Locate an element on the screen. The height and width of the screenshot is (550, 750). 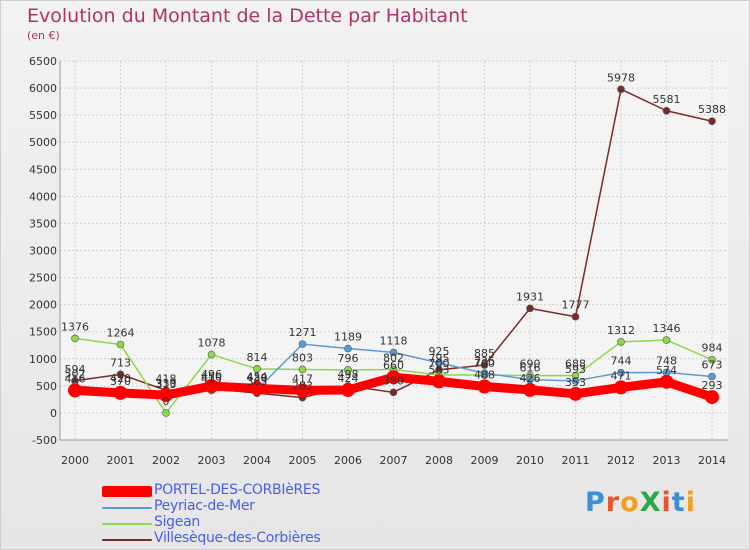
legend-item: PORTEL-DES-CORBIèRES is located at coordinates (252, 491).